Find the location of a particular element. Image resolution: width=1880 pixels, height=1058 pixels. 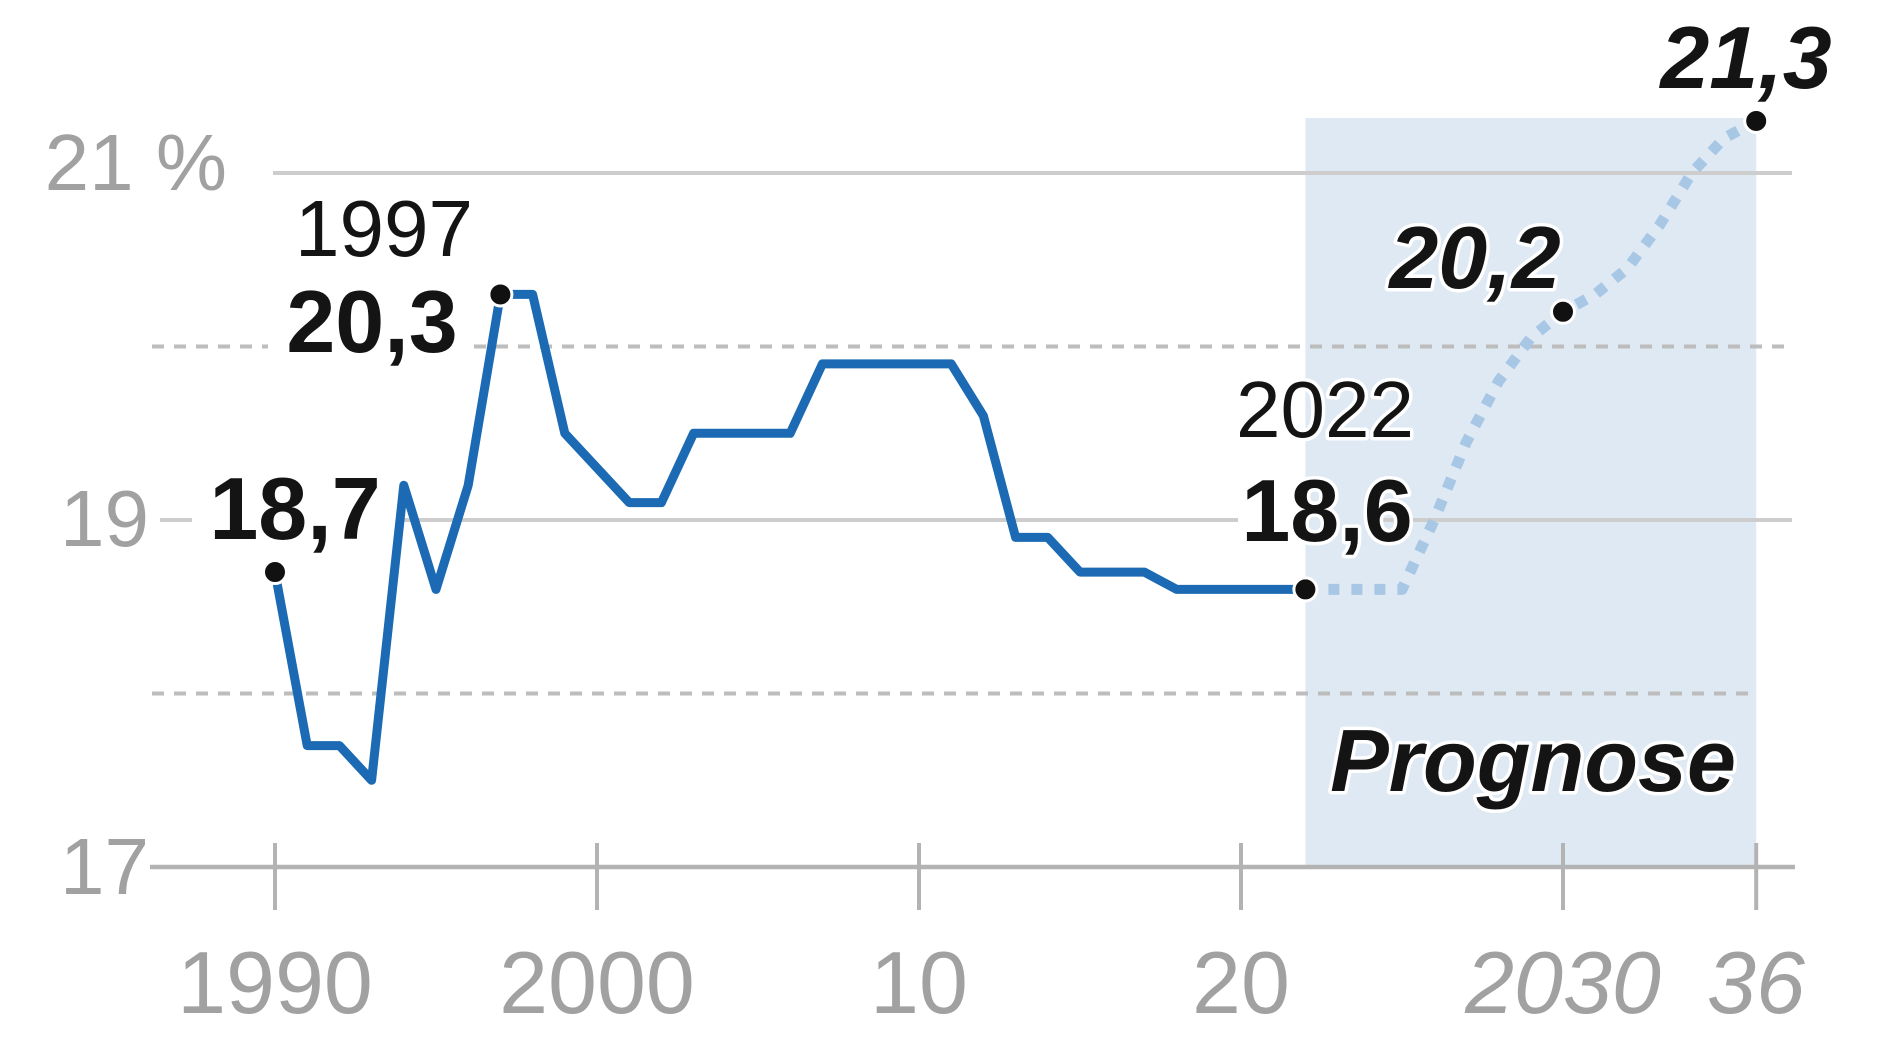

data-point-2030 is located at coordinates (1563, 311).